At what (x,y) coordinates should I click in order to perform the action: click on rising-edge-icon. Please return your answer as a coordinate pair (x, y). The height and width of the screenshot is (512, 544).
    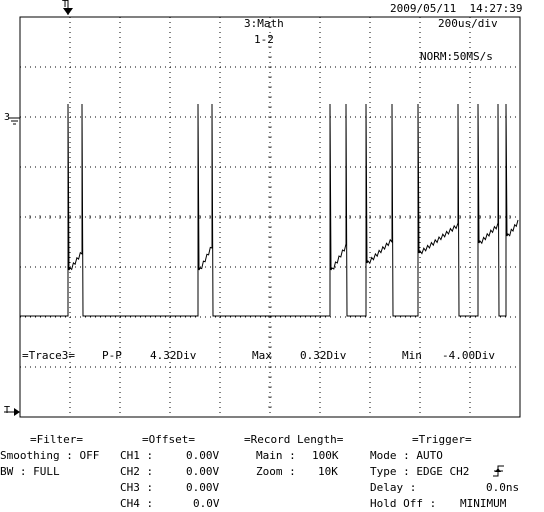
    Looking at the image, I should click on (498, 471).